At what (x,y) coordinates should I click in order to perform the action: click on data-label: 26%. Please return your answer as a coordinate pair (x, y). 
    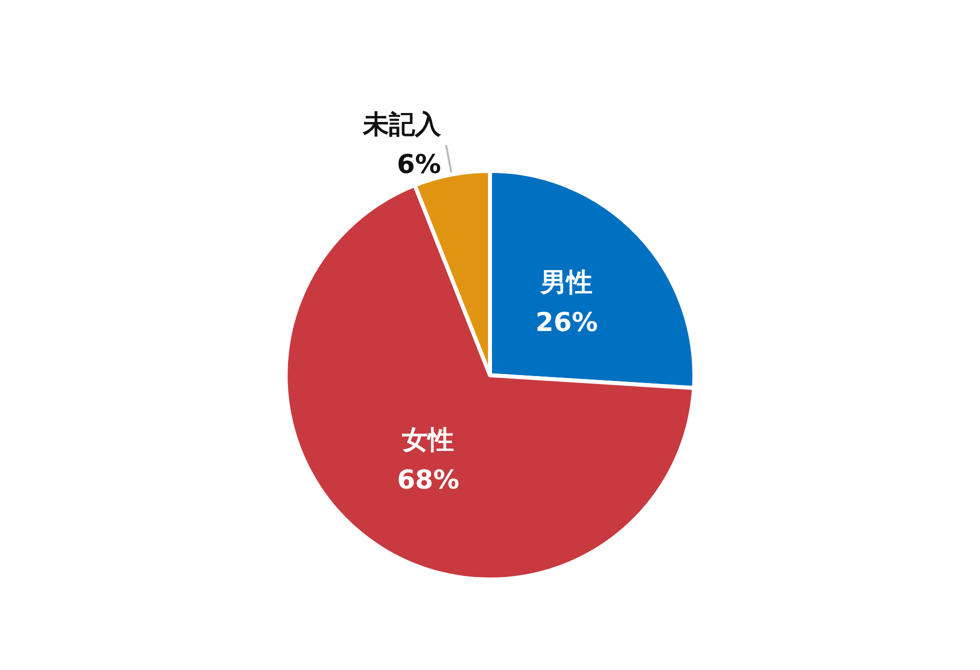
    Looking at the image, I should click on (567, 323).